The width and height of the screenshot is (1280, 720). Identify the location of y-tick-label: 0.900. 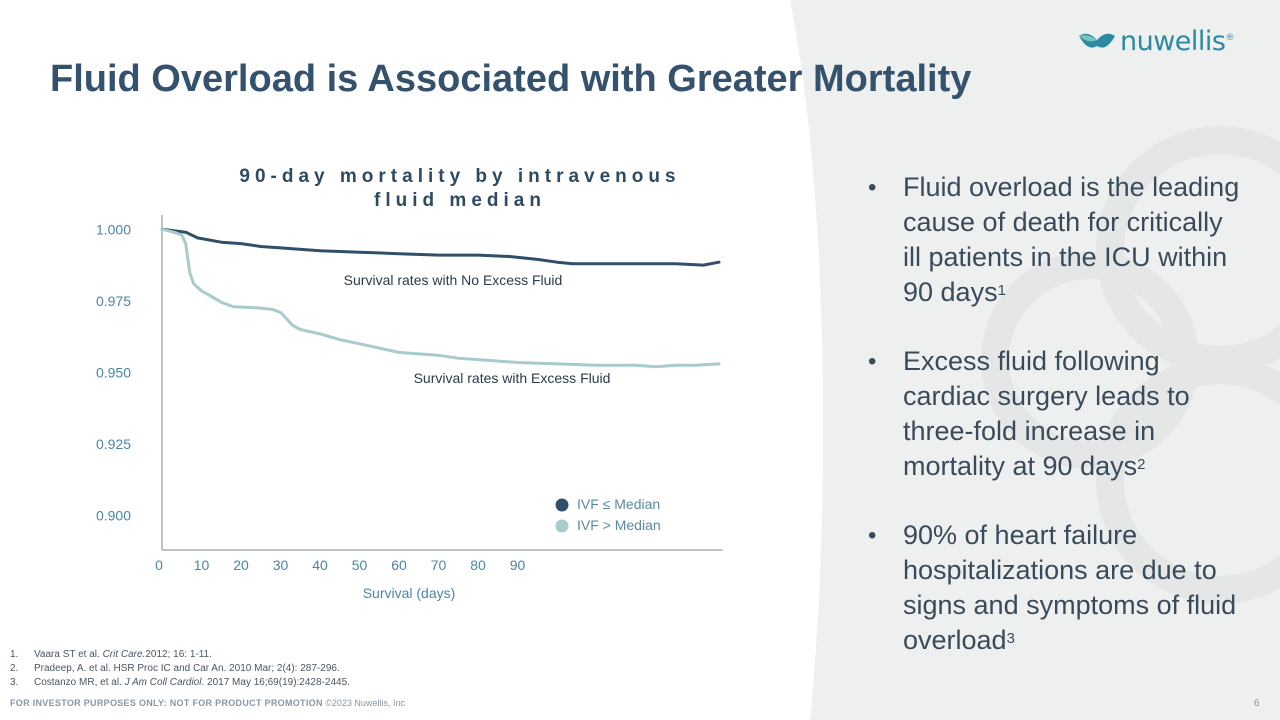
(113, 516).